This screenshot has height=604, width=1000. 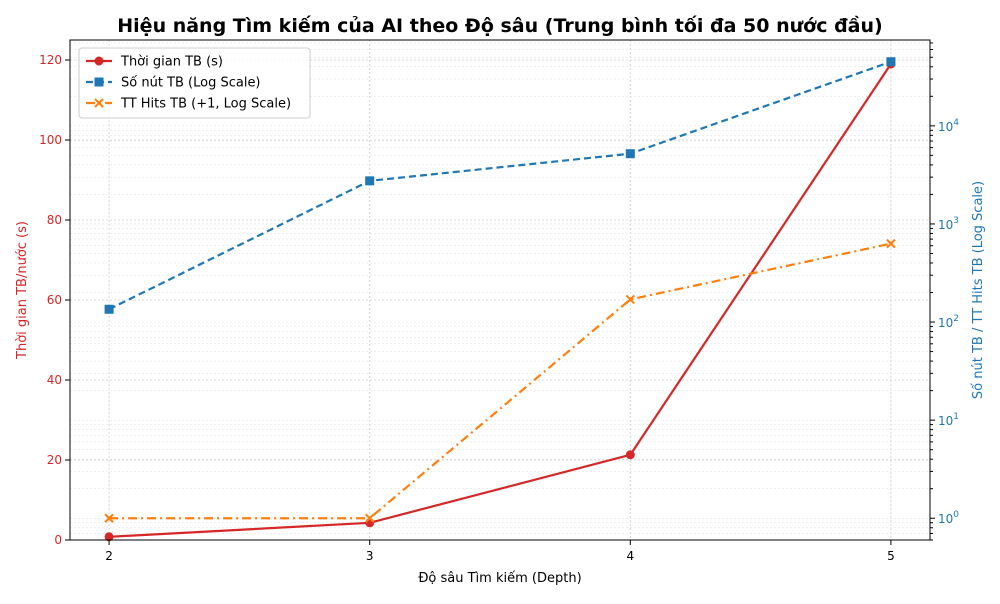 What do you see at coordinates (948, 224) in the screenshot?
I see `y-right-tick-label: 10³` at bounding box center [948, 224].